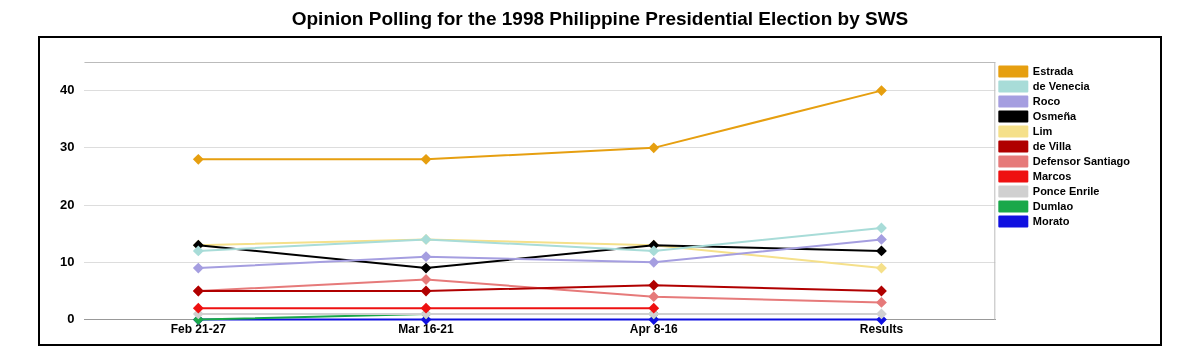  Describe the element at coordinates (67, 147) in the screenshot. I see `y-tick-label: 30` at that location.